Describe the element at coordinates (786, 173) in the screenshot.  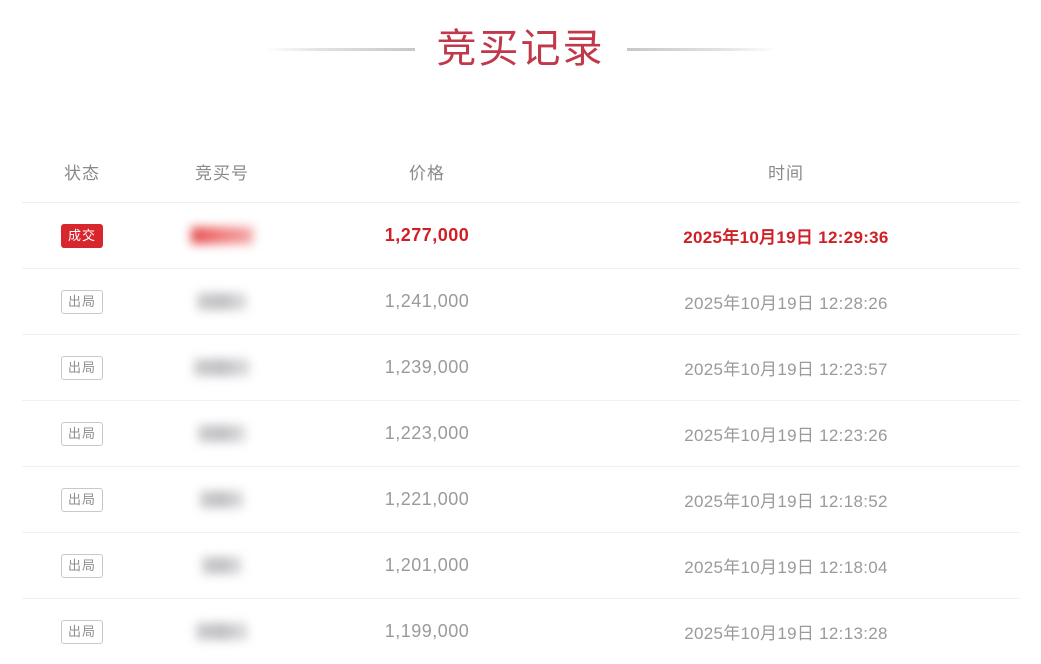
I see `column-header-time: 时间` at that location.